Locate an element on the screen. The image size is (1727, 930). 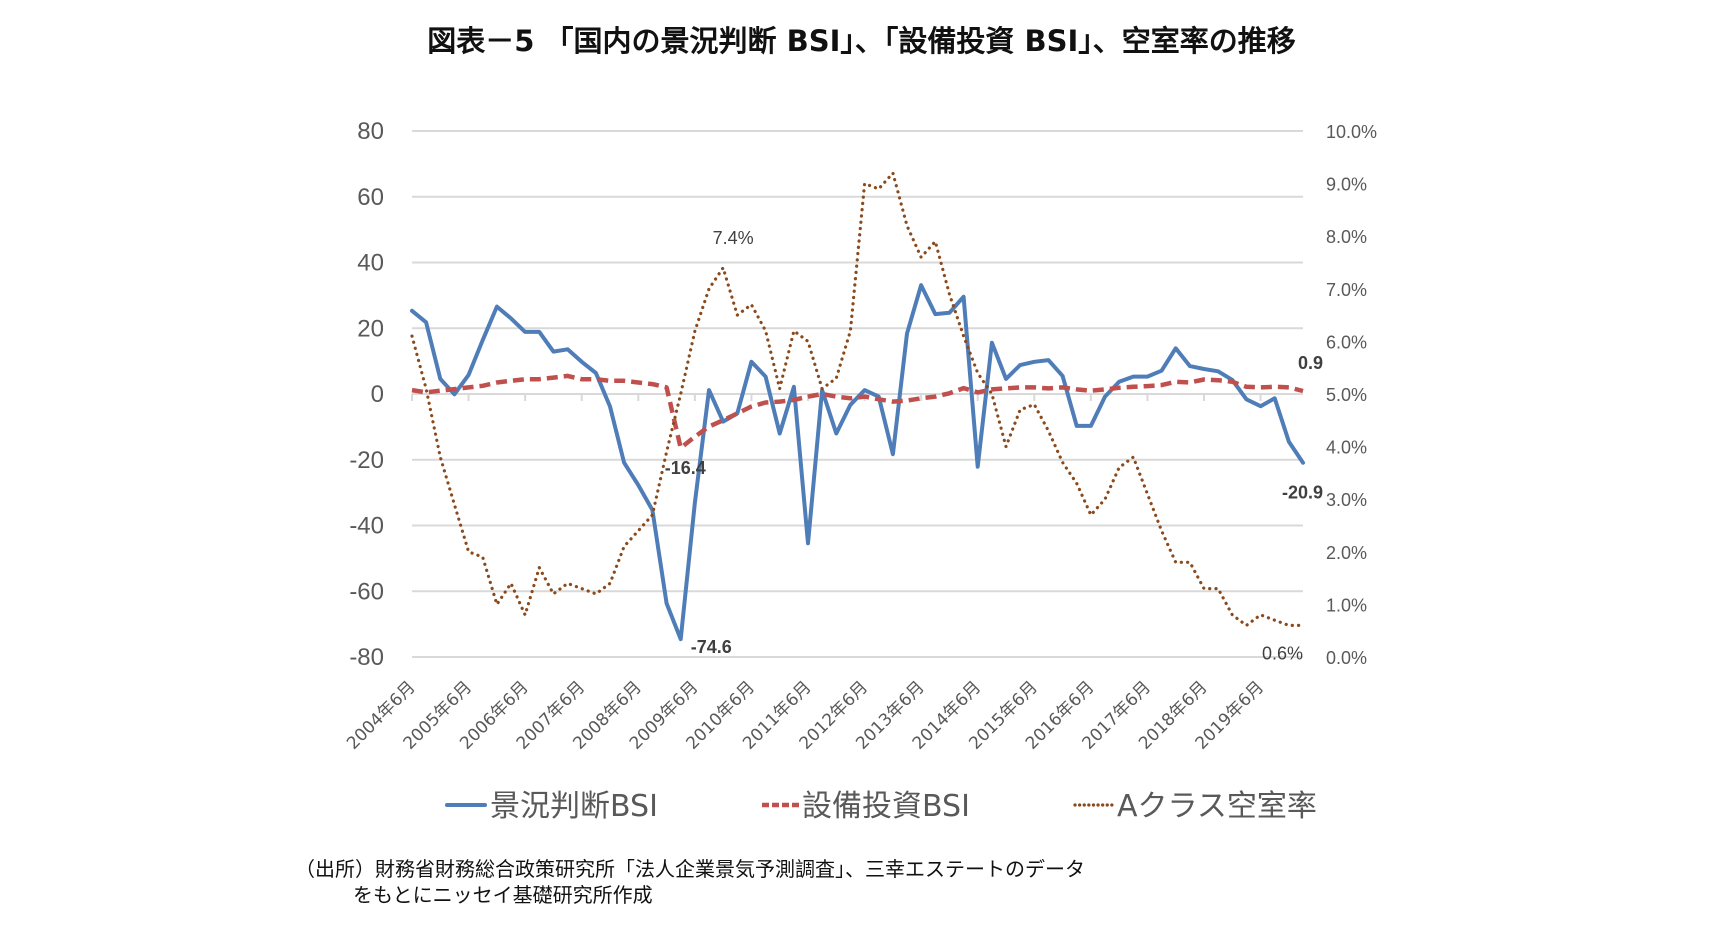
y-tick-label-left: 20 is located at coordinates (370, 328).